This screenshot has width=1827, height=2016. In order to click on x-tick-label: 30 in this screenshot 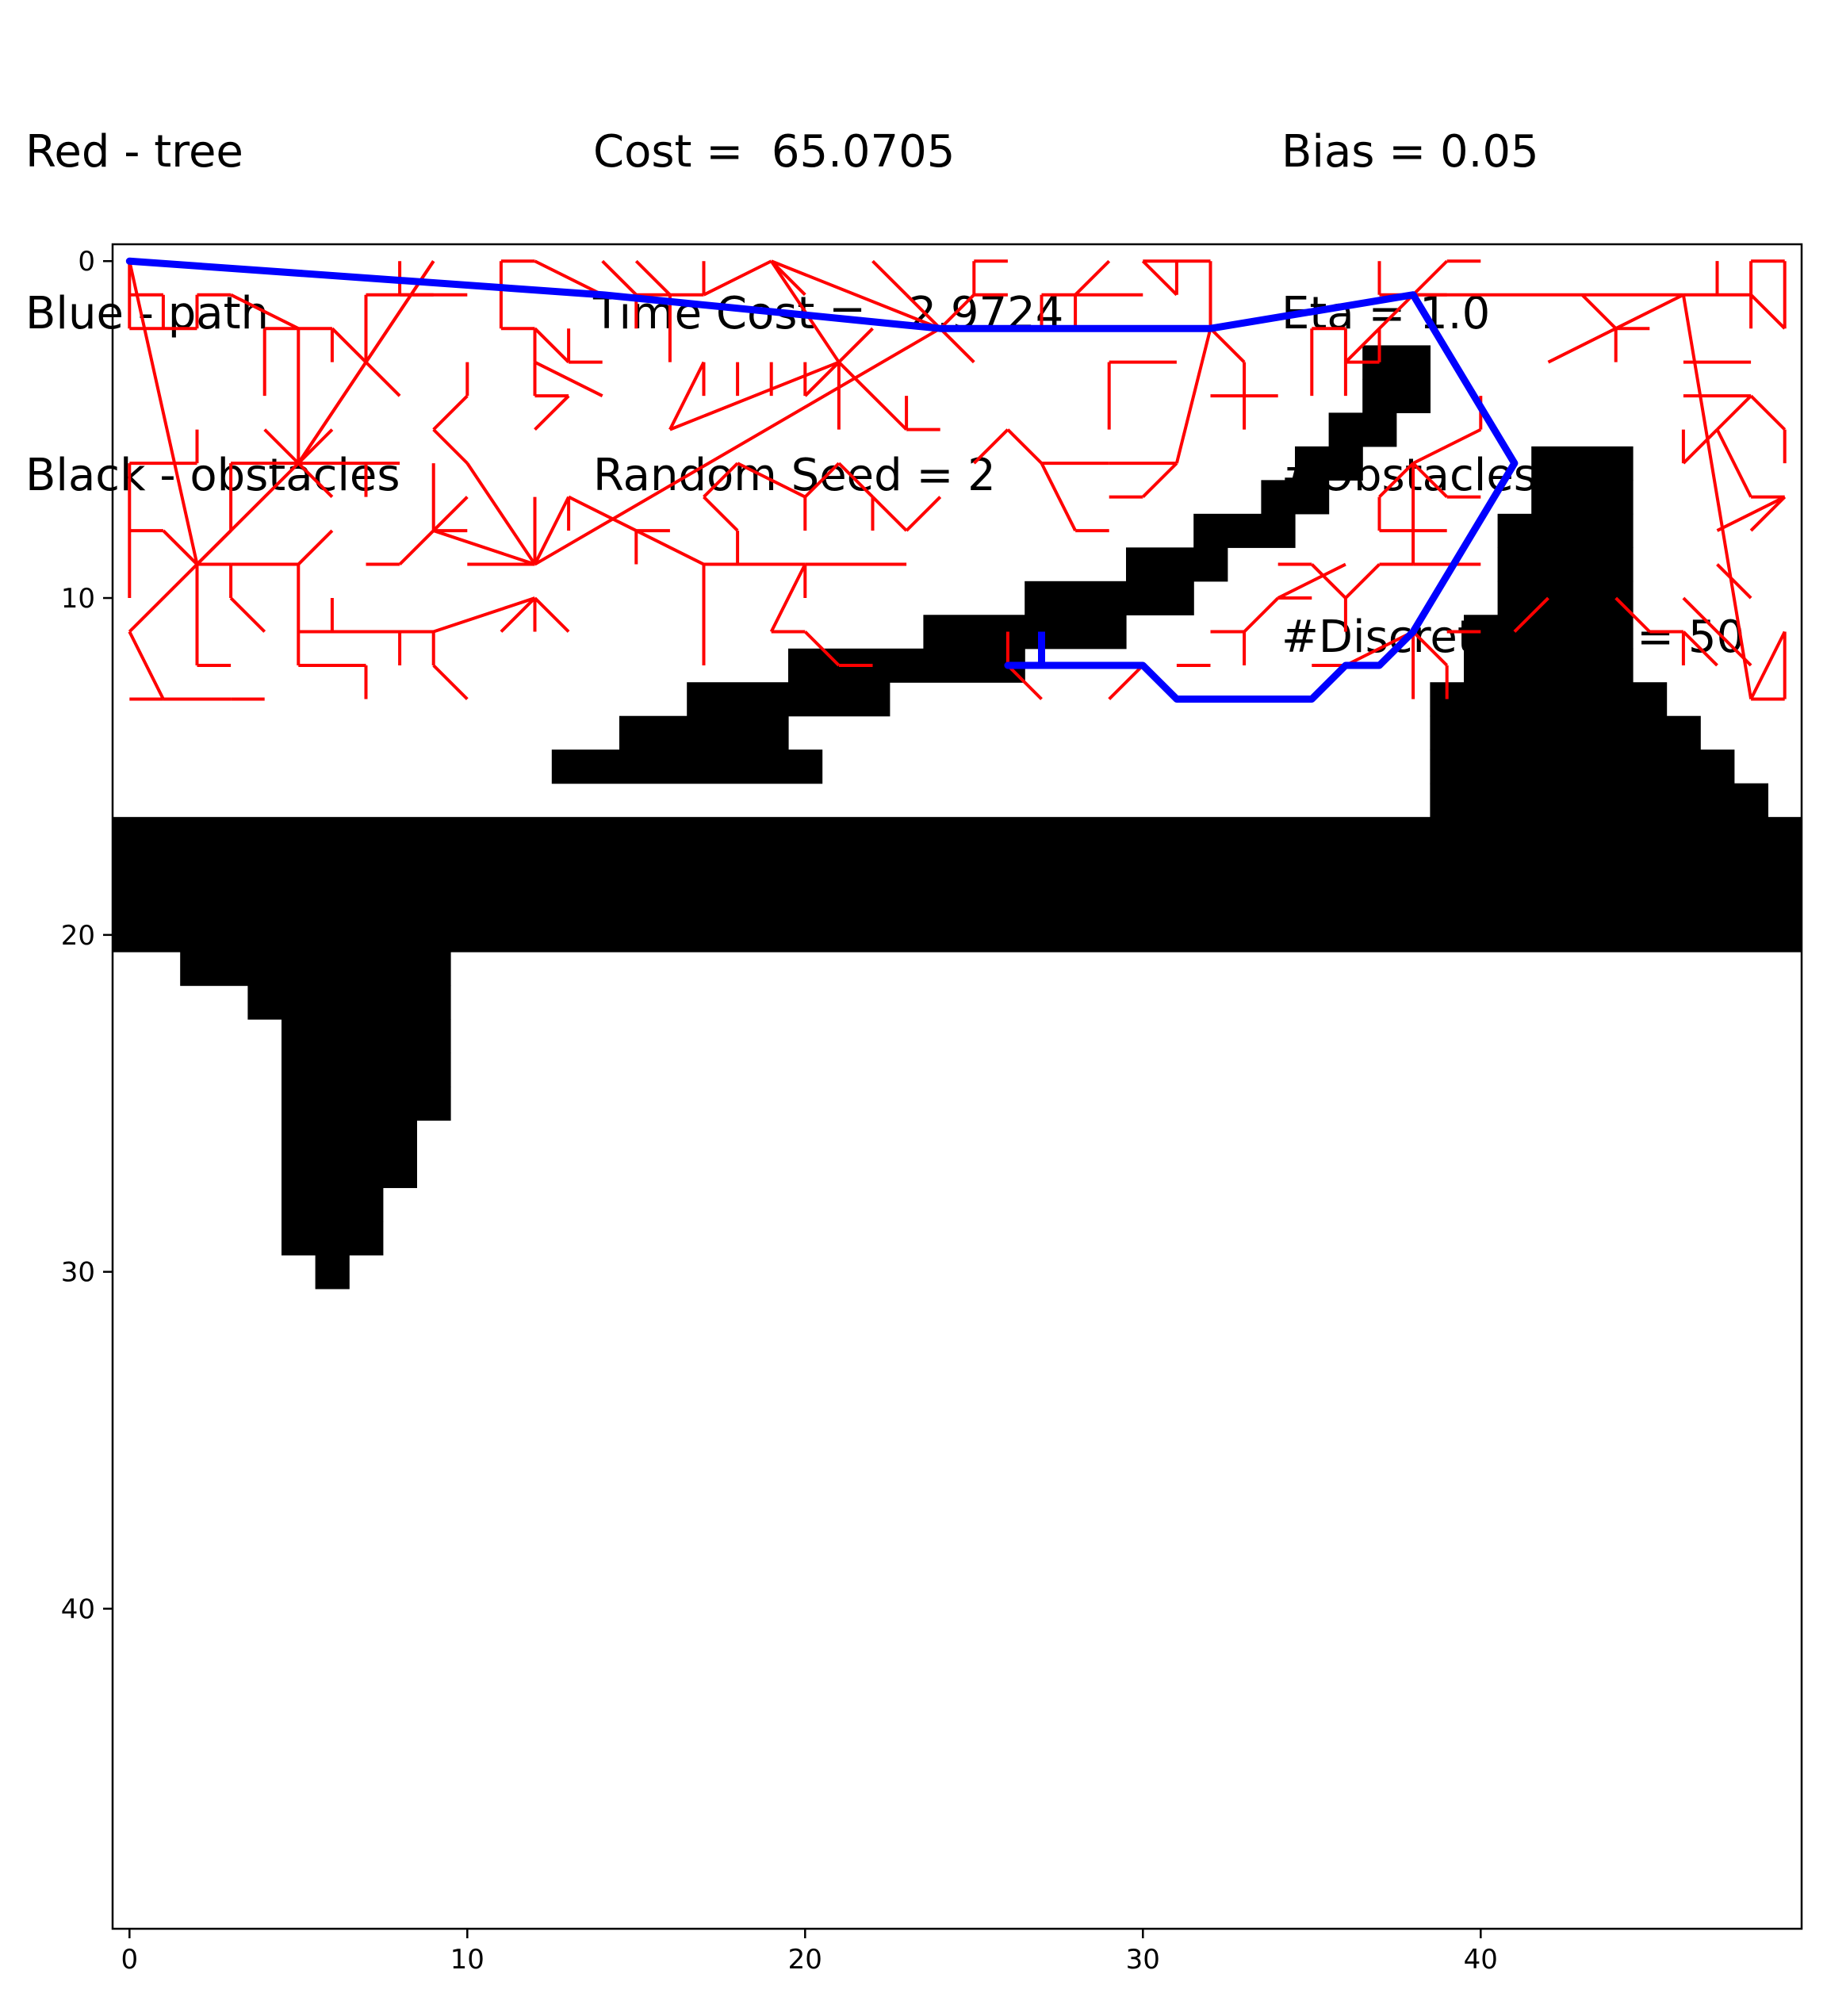, I will do `click(1143, 1960)`.